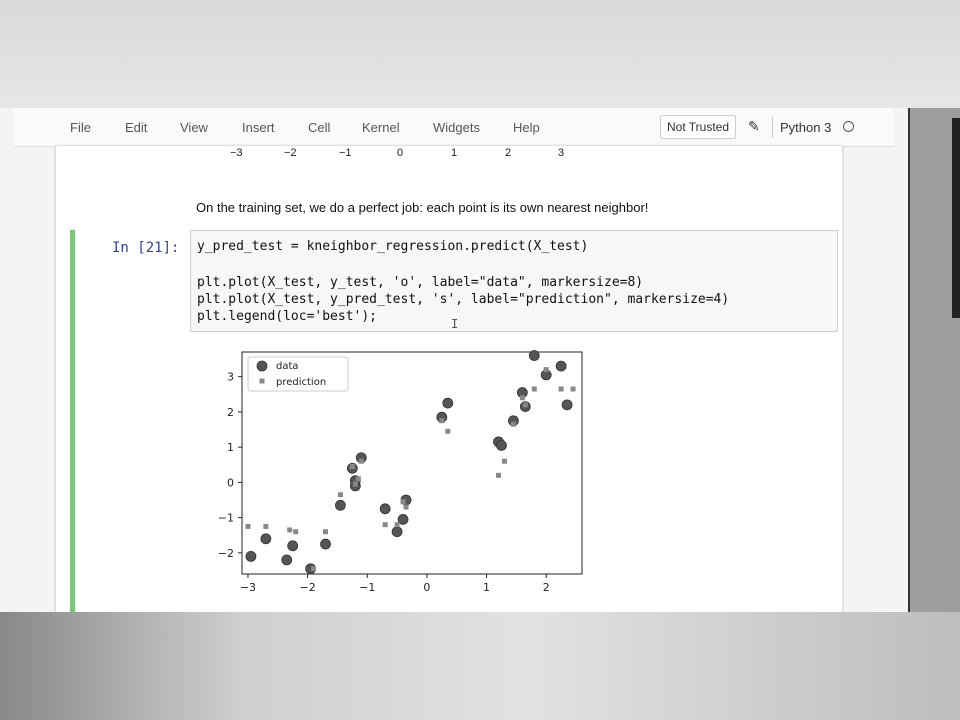  Describe the element at coordinates (698, 127) in the screenshot. I see `not-trusted-button: Not Trusted` at that location.